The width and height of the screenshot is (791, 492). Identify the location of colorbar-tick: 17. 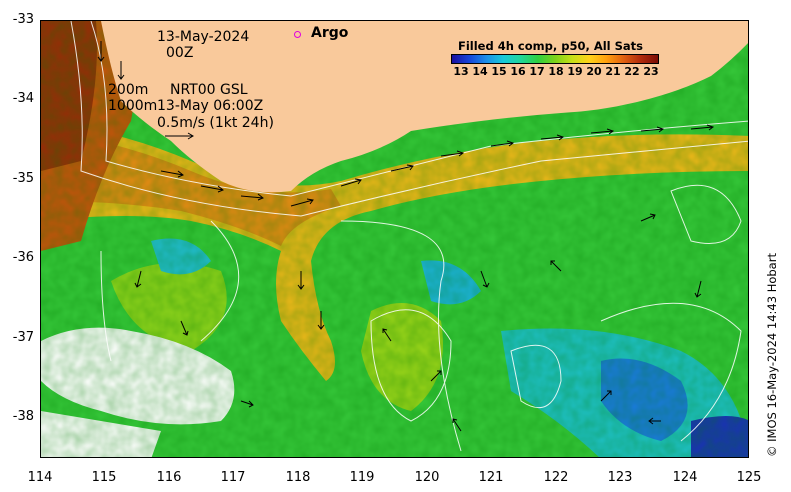
(537, 71).